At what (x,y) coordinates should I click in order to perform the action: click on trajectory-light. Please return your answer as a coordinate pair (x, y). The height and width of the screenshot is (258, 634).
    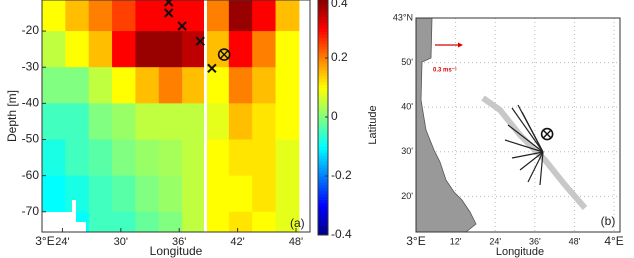
    Looking at the image, I should click on (534, 152).